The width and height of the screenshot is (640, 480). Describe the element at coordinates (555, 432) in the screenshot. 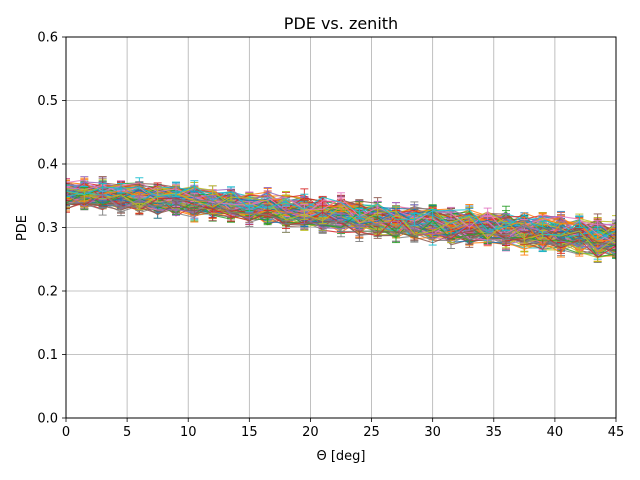

I see `x-tick-label: 40` at that location.